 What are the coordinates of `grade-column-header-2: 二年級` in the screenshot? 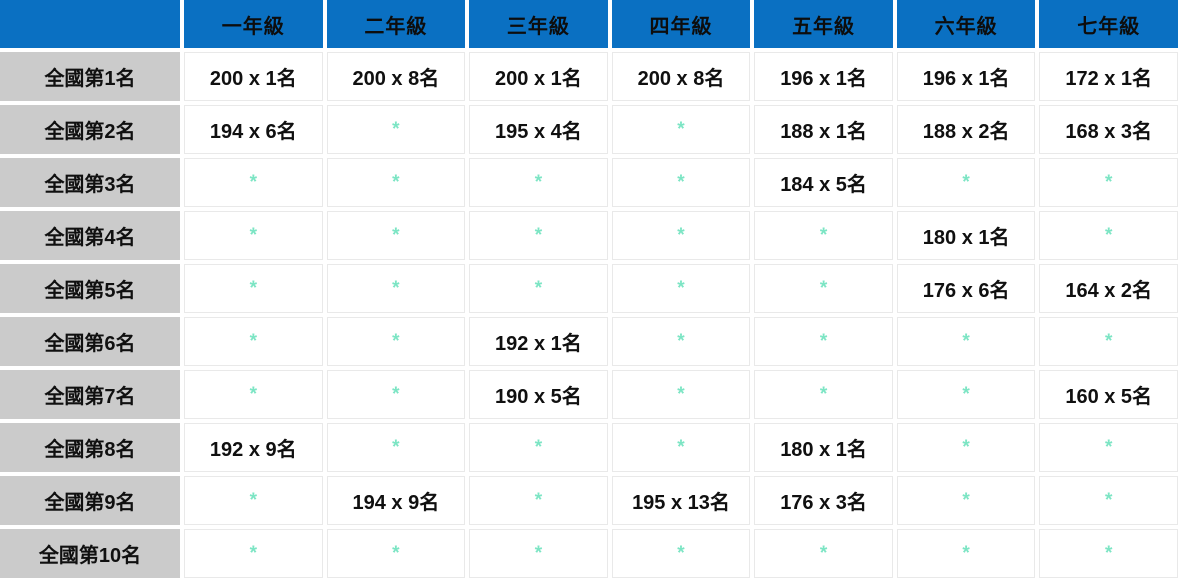 It's located at (396, 24).